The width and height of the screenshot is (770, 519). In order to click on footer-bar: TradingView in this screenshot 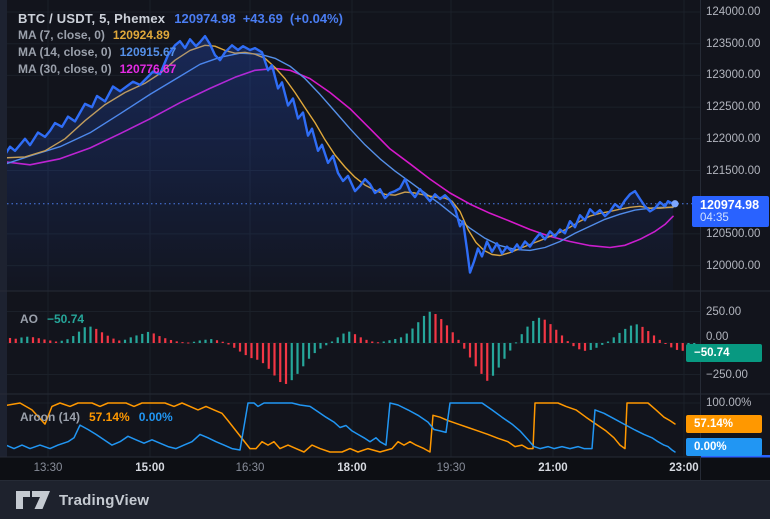, I will do `click(385, 499)`.